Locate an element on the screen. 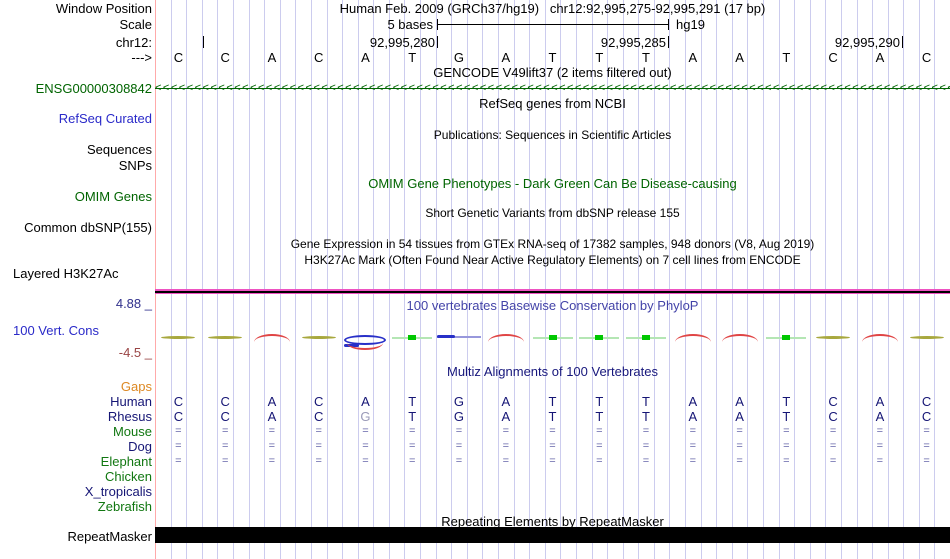 This screenshot has height=559, width=950. track-label-sequences: Sequences is located at coordinates (119, 149).